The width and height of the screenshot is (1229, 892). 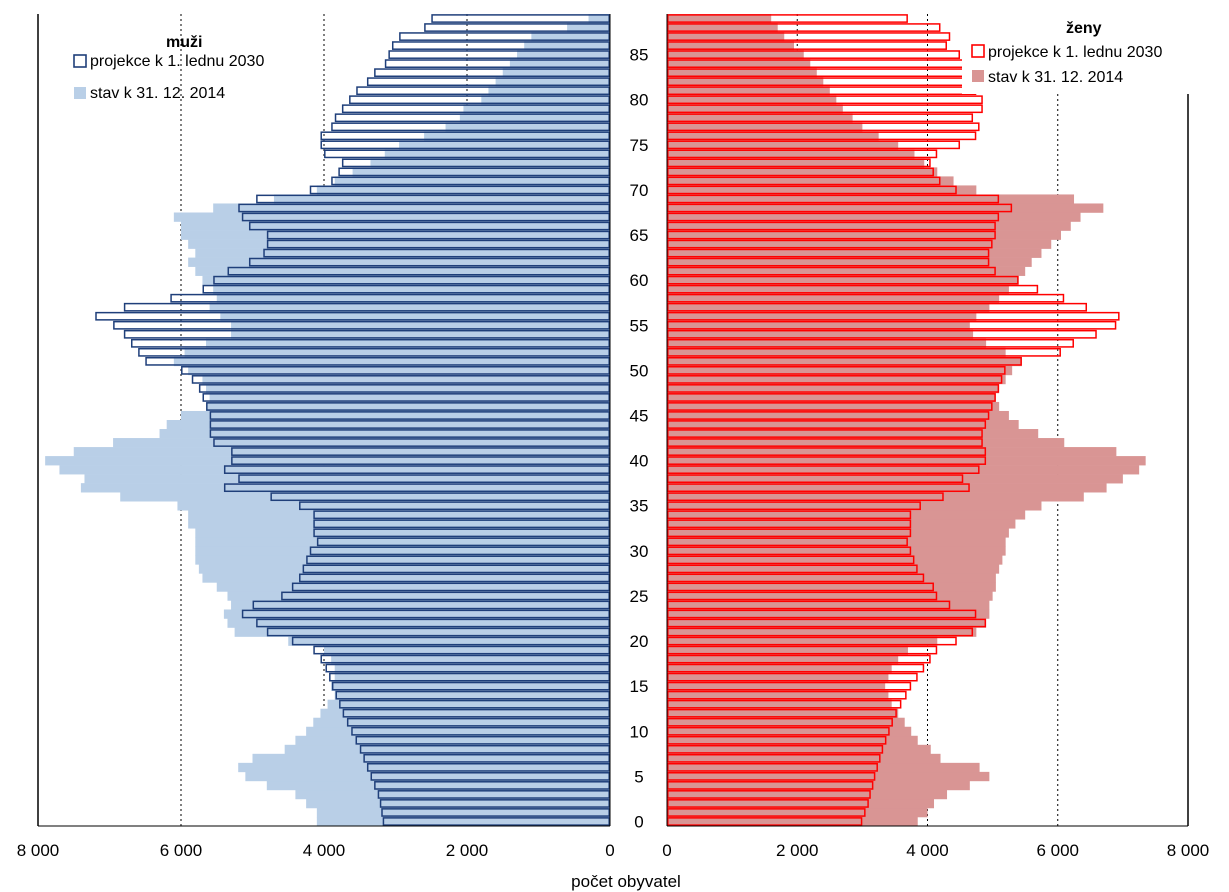 I want to click on female-2014-legend-swatch, so click(x=978, y=76).